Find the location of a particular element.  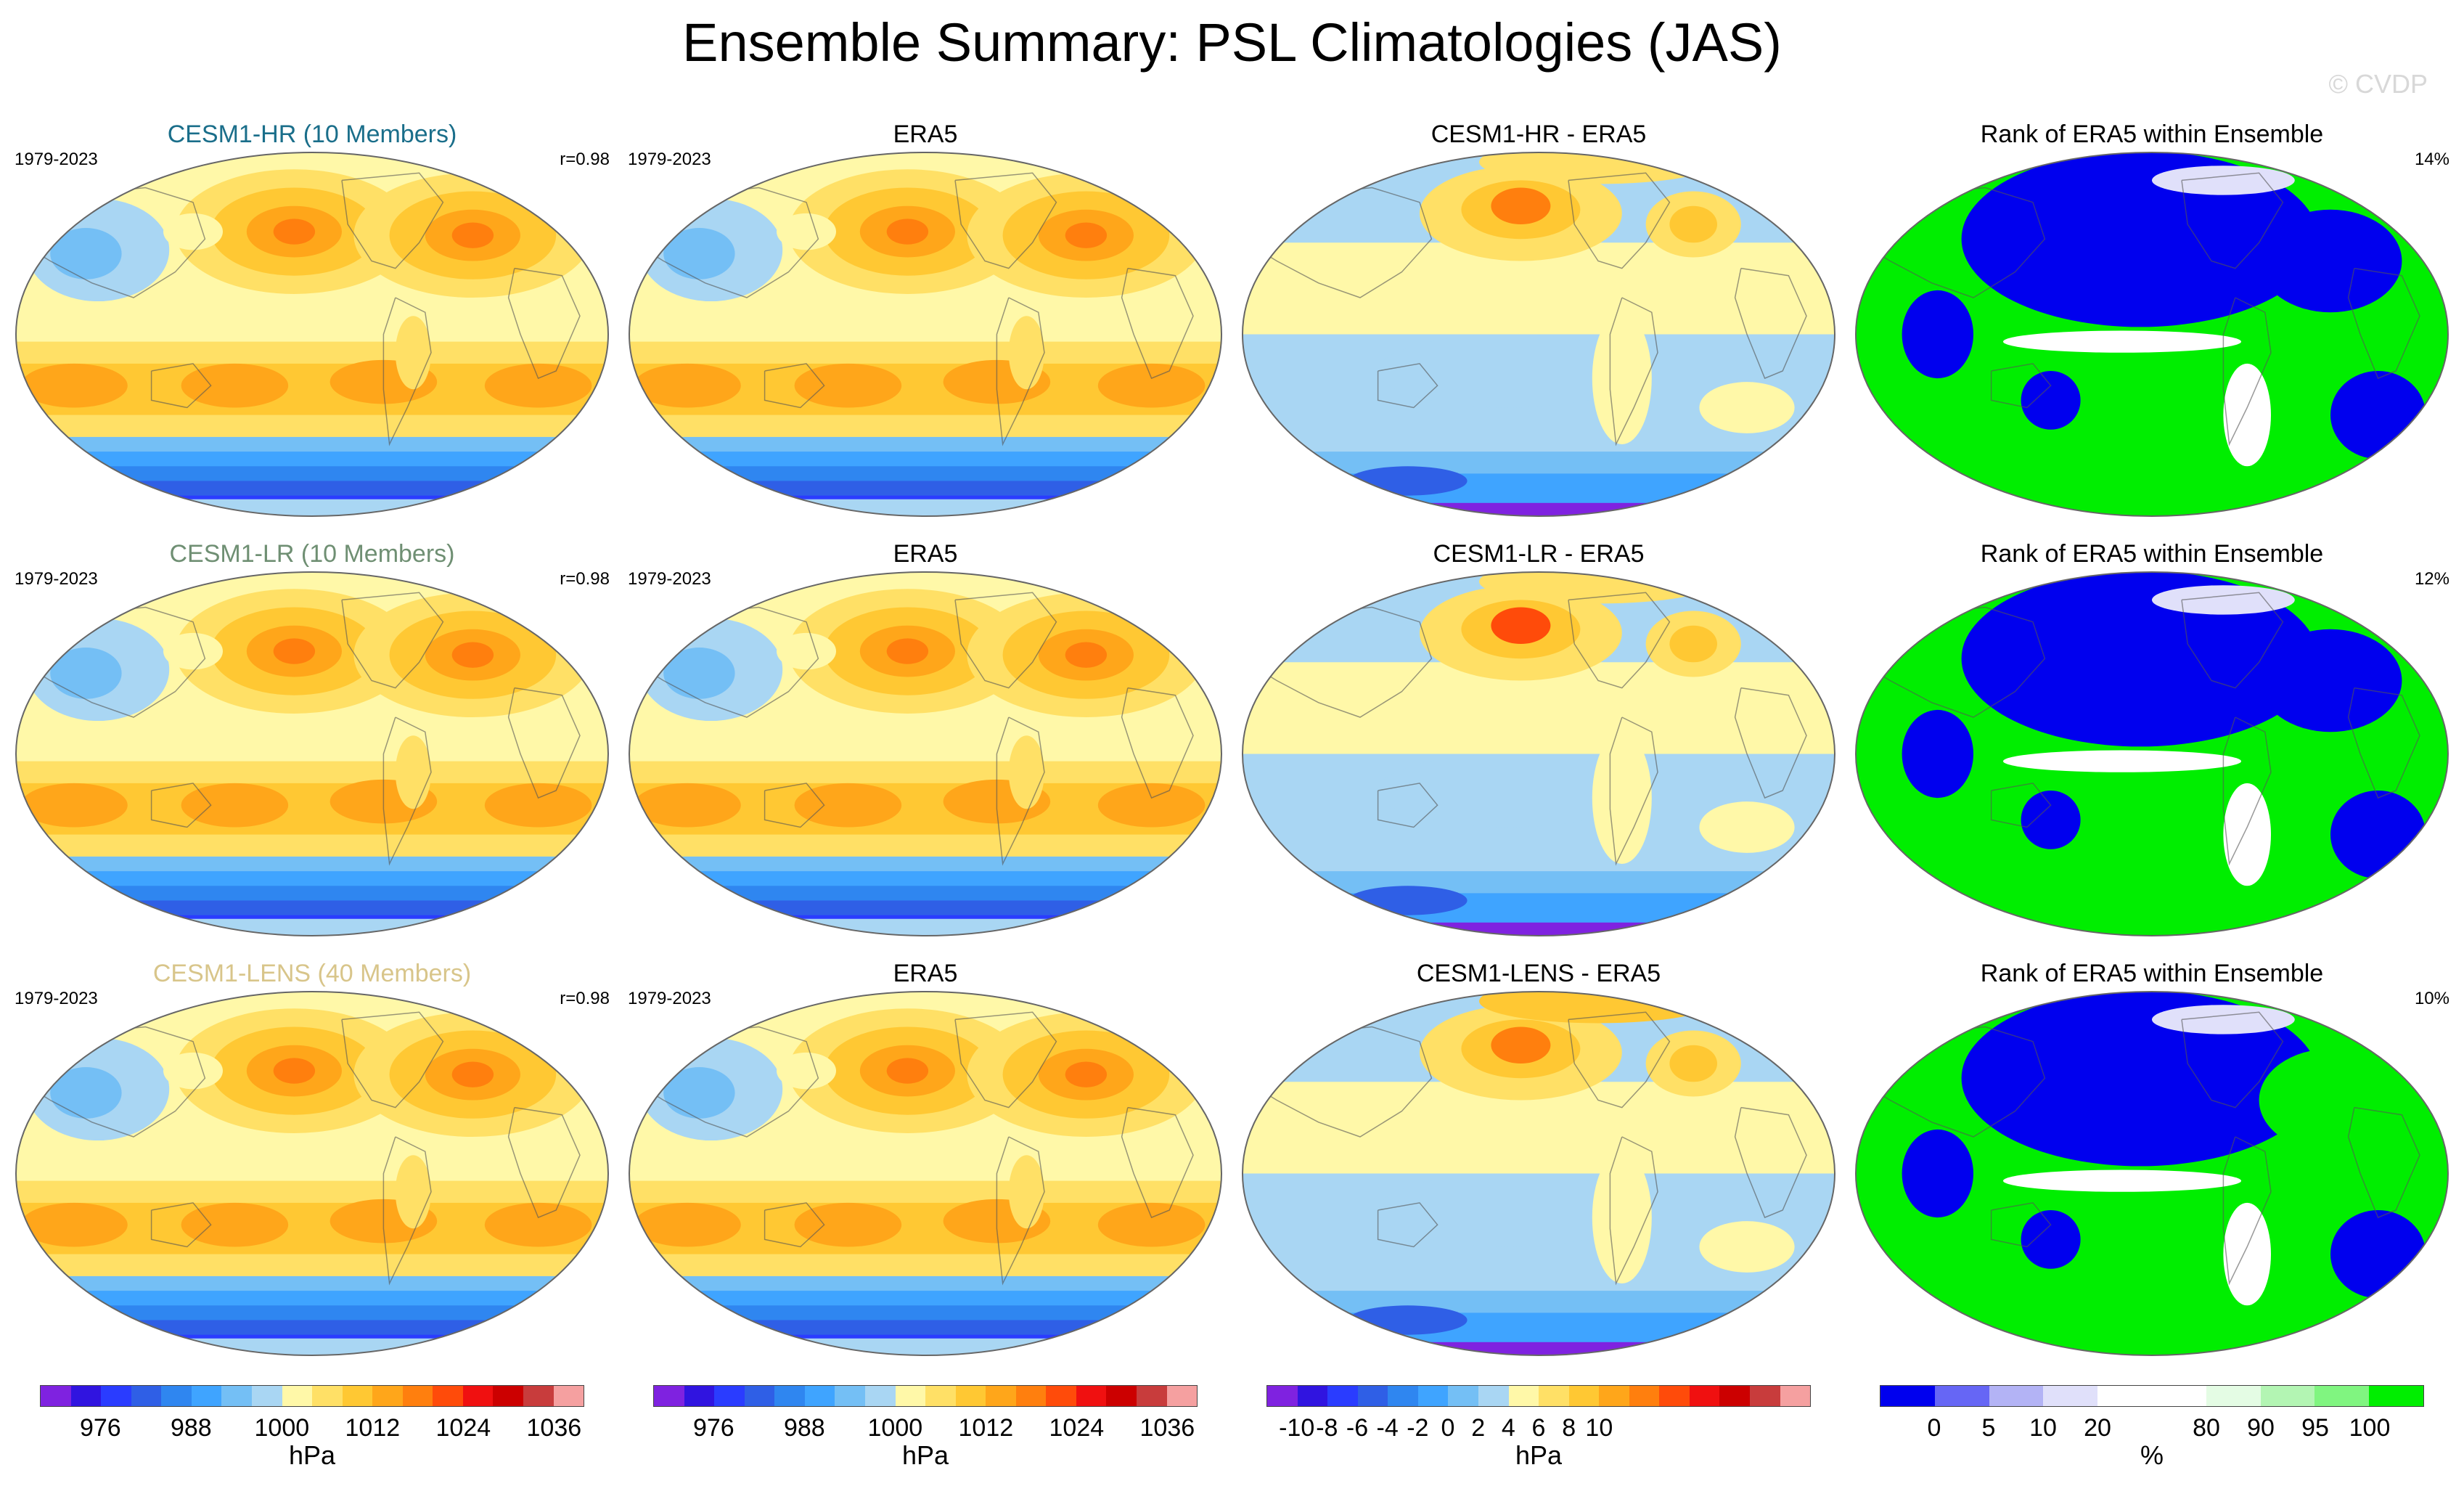

colorbar-tick-label: 1000 is located at coordinates (282, 1428).